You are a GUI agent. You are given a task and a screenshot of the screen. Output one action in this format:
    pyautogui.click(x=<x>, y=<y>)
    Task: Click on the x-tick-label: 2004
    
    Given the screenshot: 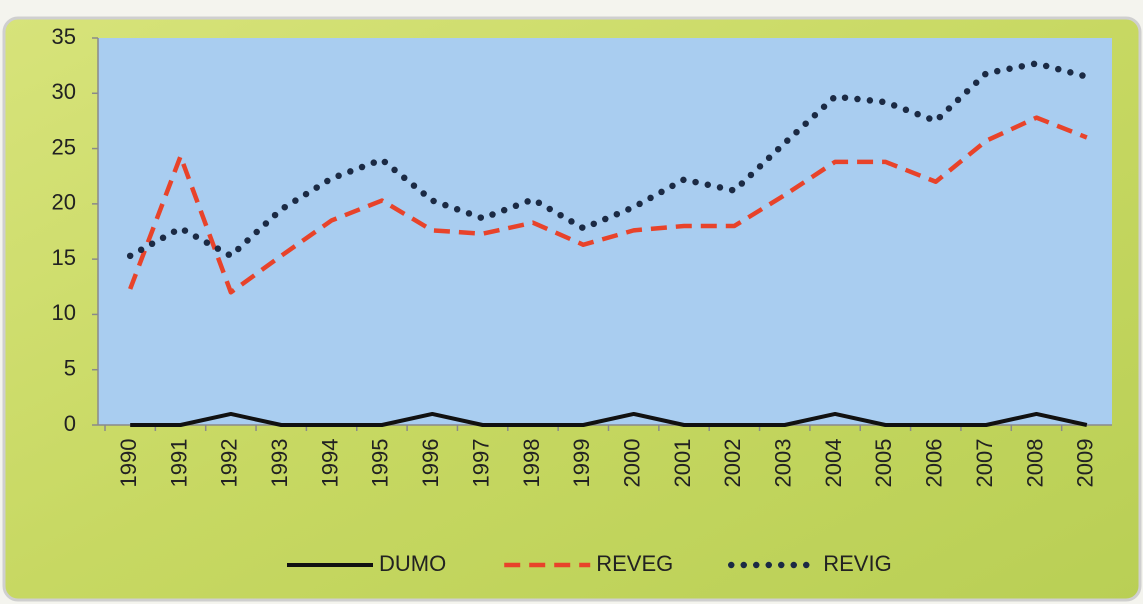 What is the action you would take?
    pyautogui.click(x=833, y=463)
    